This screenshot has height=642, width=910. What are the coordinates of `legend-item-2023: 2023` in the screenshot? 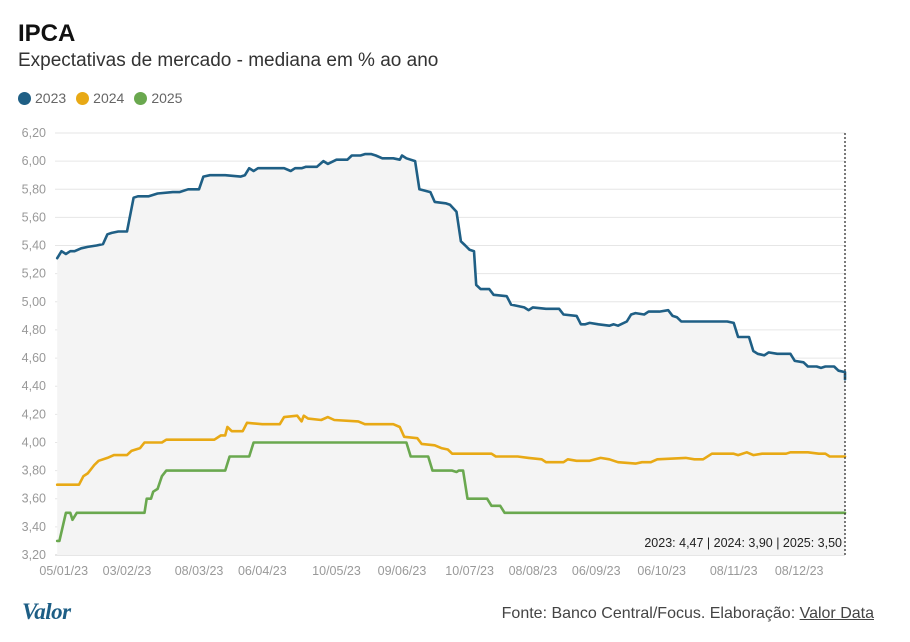 It's located at (42, 98).